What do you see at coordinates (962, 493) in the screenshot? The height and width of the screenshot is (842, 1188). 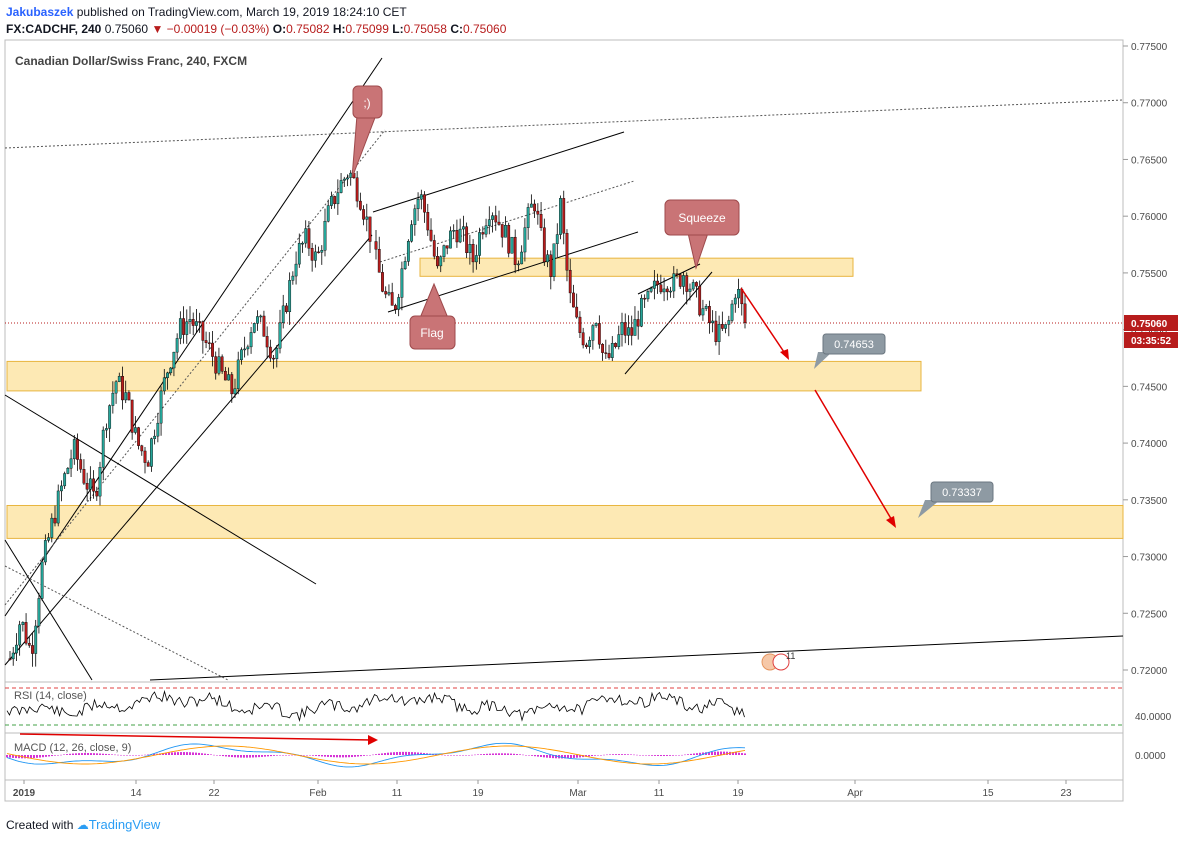 I see `price-label-2-text: 0.73337` at bounding box center [962, 493].